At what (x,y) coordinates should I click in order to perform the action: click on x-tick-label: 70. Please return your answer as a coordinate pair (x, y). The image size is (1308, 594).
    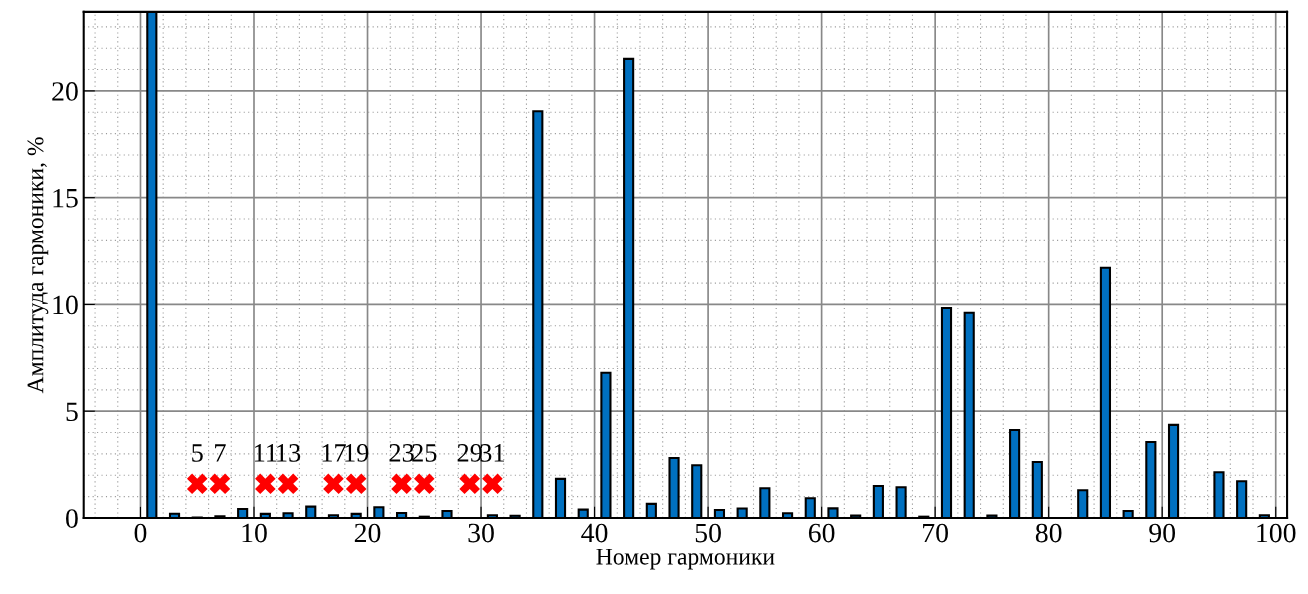
    Looking at the image, I should click on (935, 533).